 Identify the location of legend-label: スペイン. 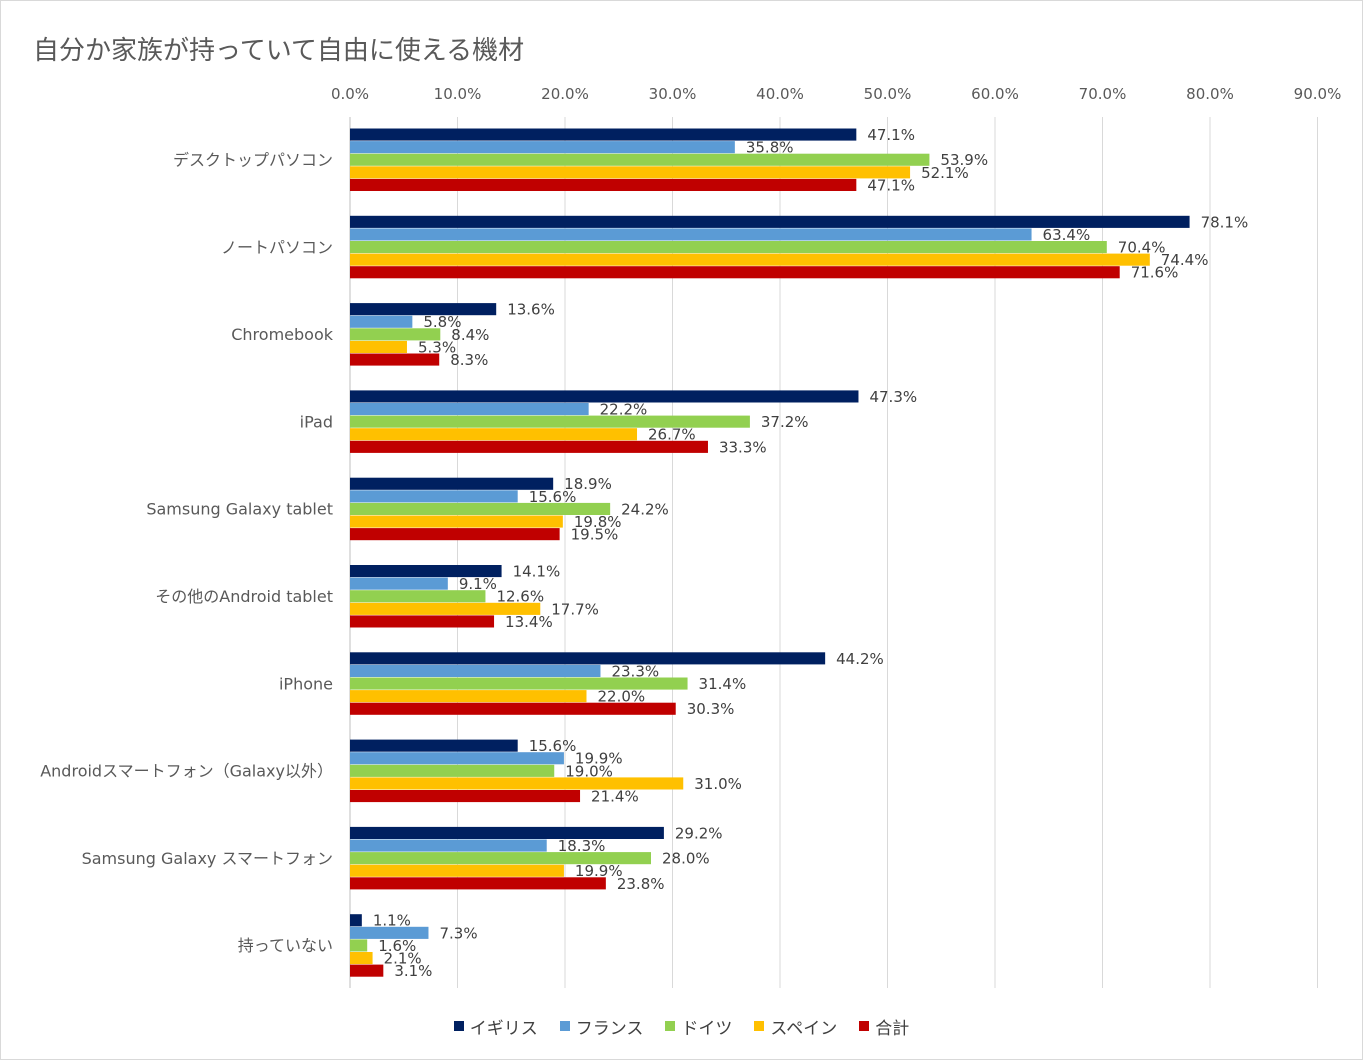
(804, 1028).